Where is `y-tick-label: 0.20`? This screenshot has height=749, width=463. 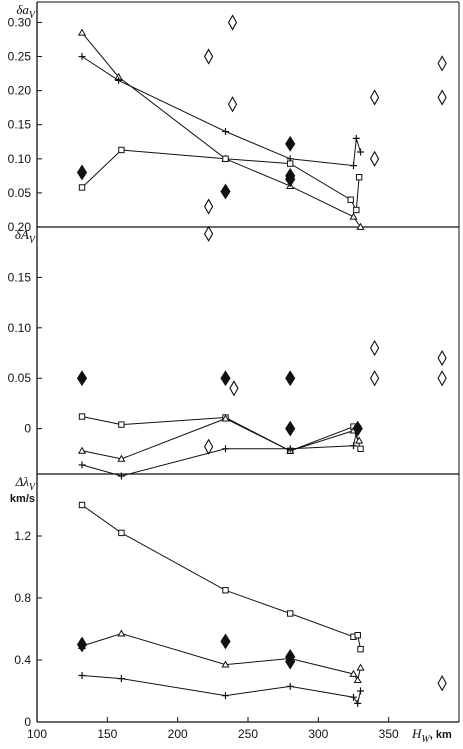 y-tick-label: 0.20 is located at coordinates (20, 227).